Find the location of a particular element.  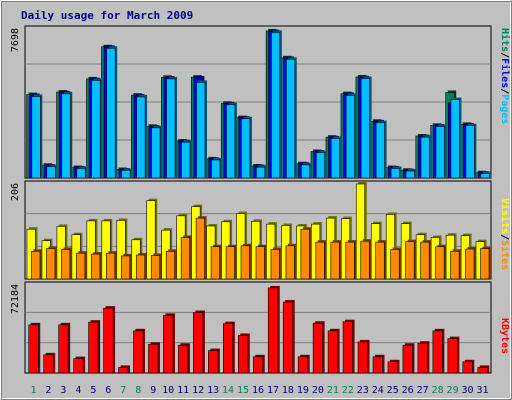

bar-kbytes-day-31-face is located at coordinates (482, 370).